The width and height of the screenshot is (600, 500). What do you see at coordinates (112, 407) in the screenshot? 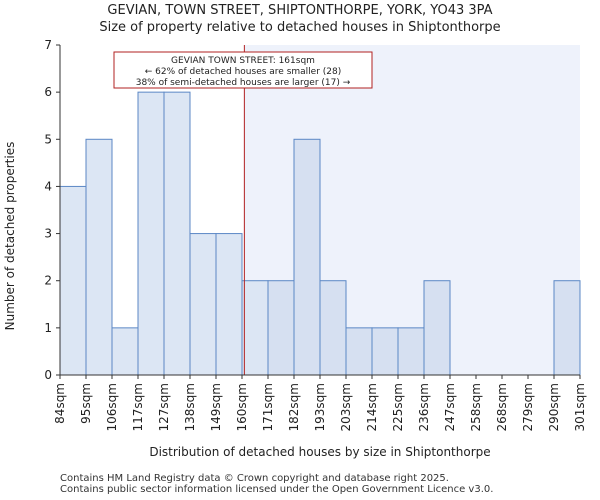
I see `x-tick-label: 106sqm` at bounding box center [112, 407].